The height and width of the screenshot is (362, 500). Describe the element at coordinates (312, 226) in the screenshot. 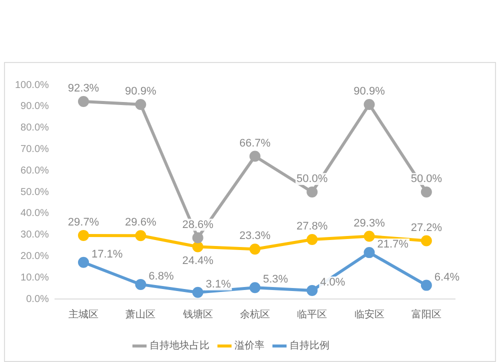

I see `data-label: 27.8%` at that location.